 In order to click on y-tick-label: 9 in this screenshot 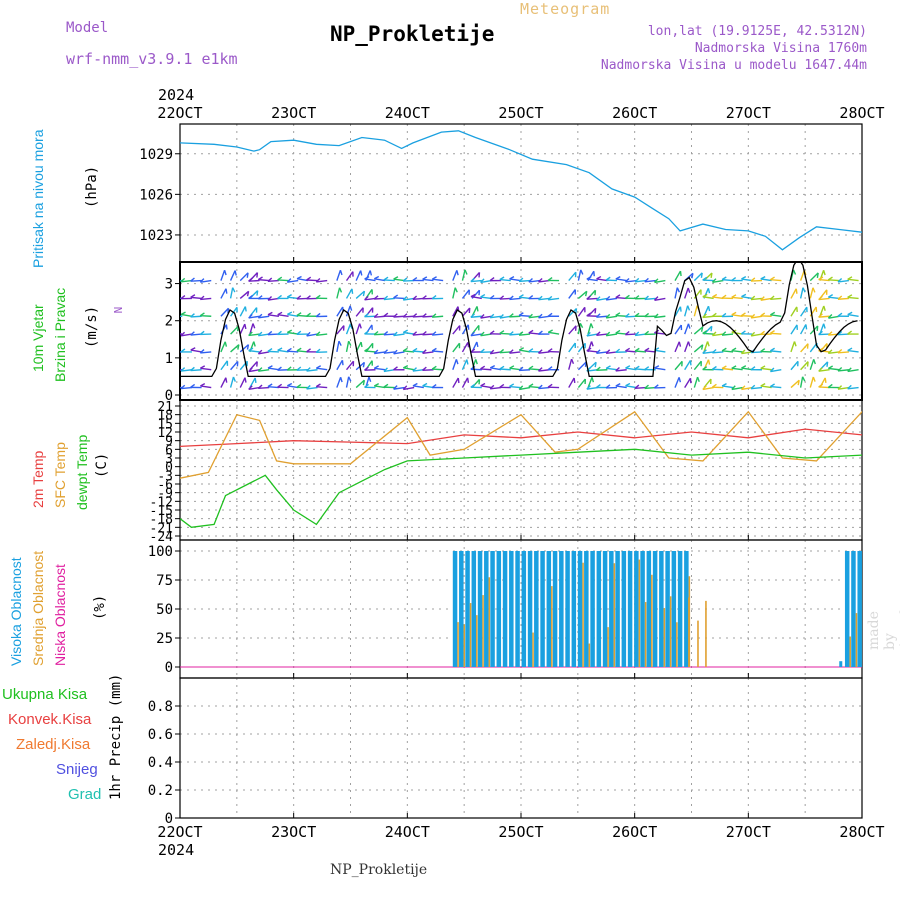, I will do `click(169, 442)`.